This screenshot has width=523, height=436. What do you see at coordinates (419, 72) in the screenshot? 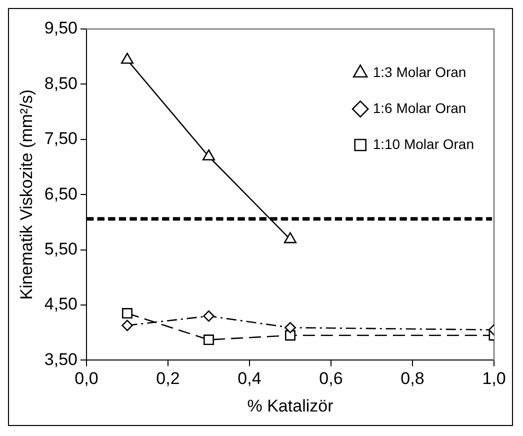
I see `legend-label: 1:3 Molar Oran` at bounding box center [419, 72].